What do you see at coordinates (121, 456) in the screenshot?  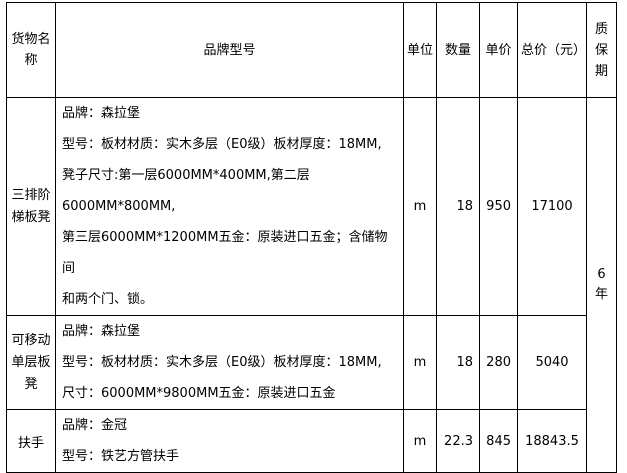 I see `desc-line: 型号：铁艺方管扶手` at bounding box center [121, 456].